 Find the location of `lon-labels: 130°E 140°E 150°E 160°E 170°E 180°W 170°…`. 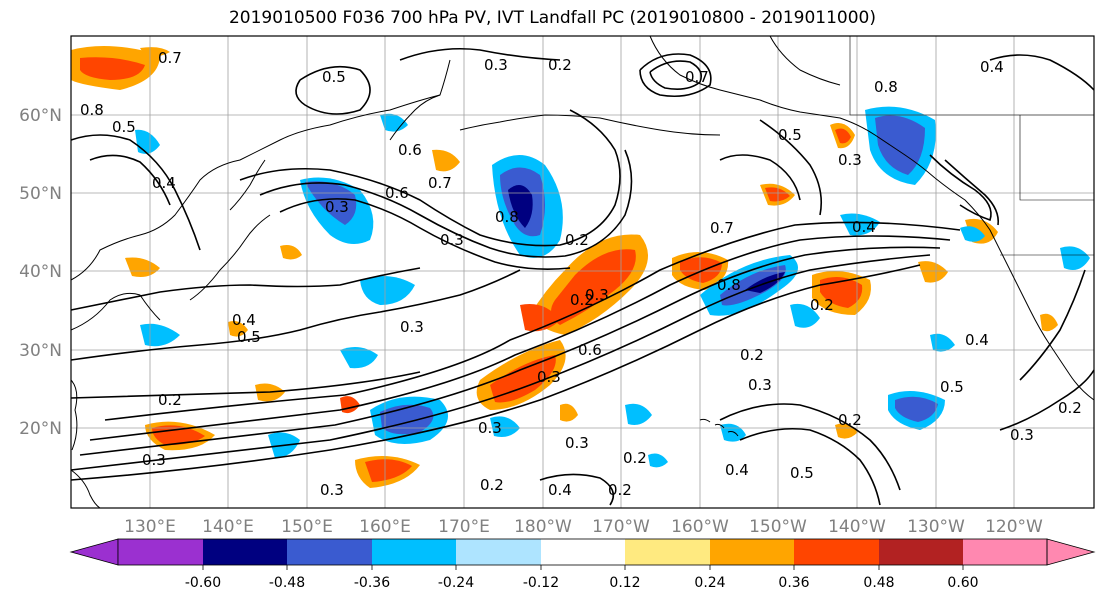

lon-labels: 130°E 140°E 150°E 160°E 170°E 180°W 170°… is located at coordinates (583, 527).